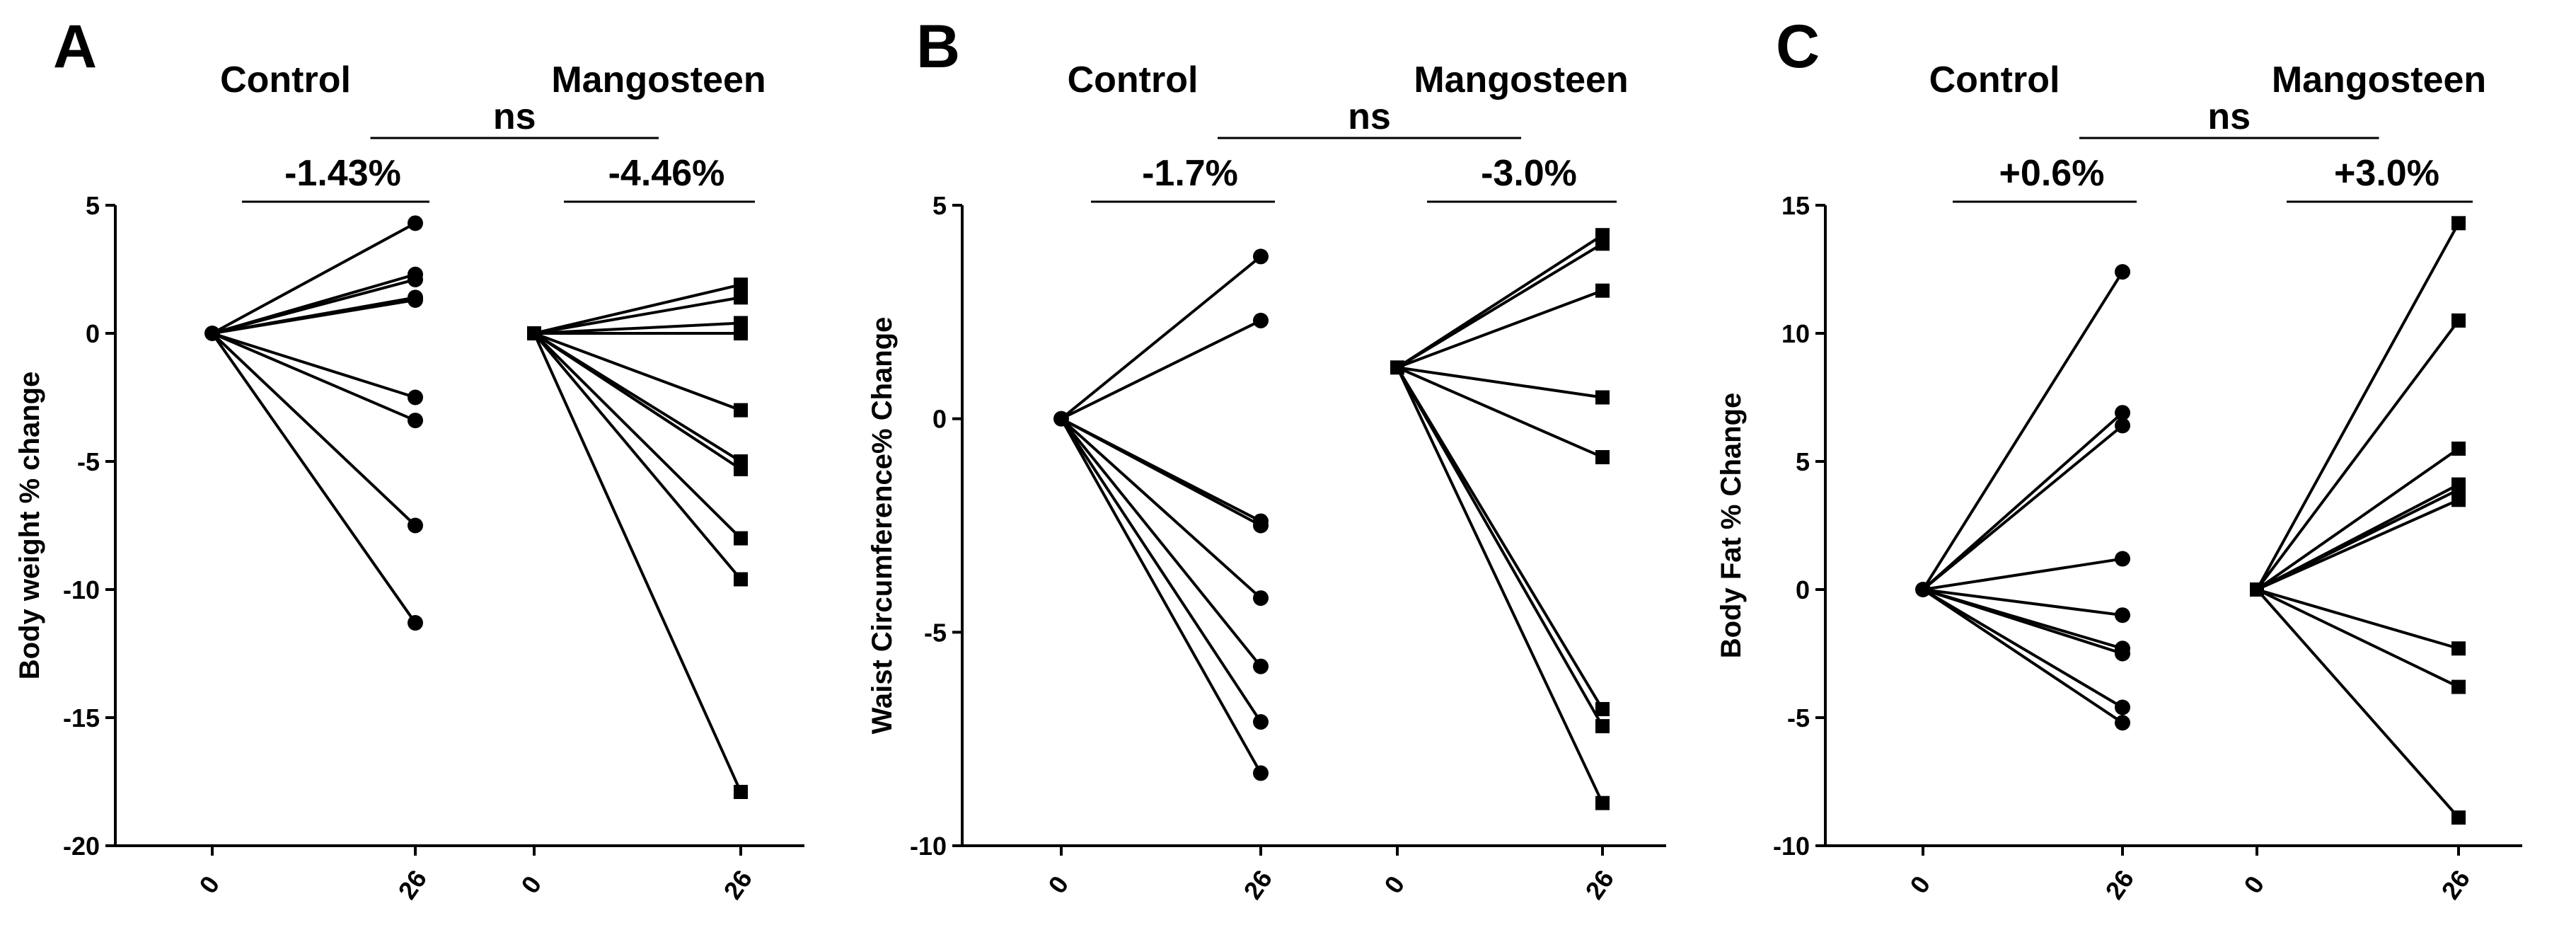 The height and width of the screenshot is (925, 2576). Describe the element at coordinates (1397, 367) in the screenshot. I see `panel-b-mangosteen-baseline-marker` at that location.